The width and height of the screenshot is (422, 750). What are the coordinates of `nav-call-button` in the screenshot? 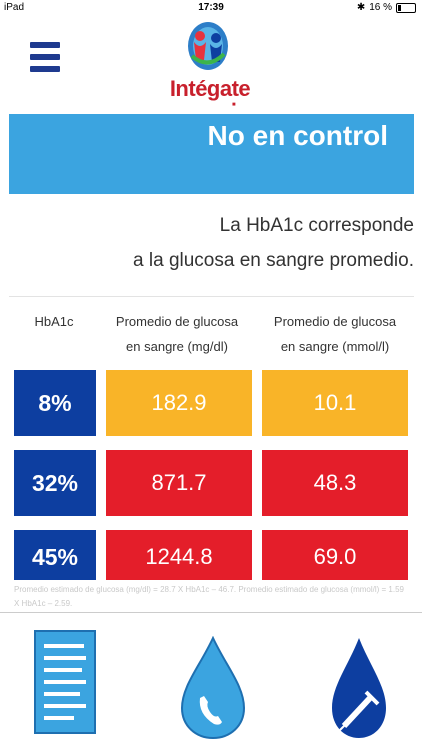 It's located at (213, 687).